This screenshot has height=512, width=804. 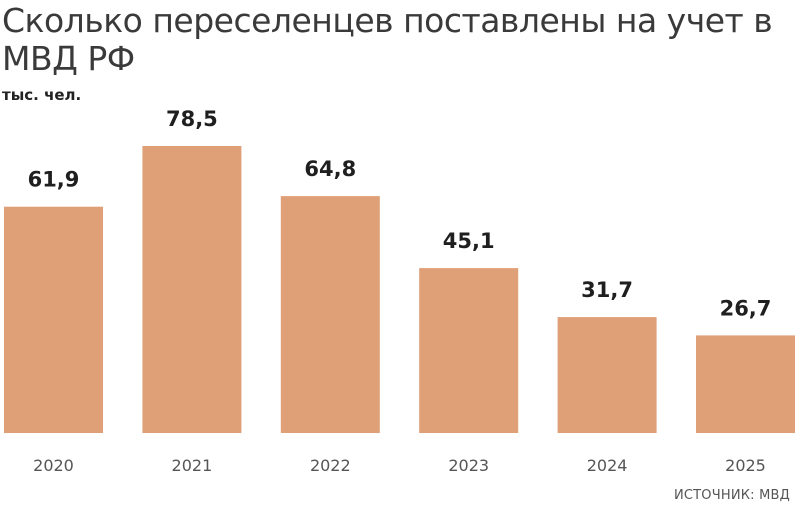 What do you see at coordinates (54, 180) in the screenshot?
I see `value-label-2020: 61,9` at bounding box center [54, 180].